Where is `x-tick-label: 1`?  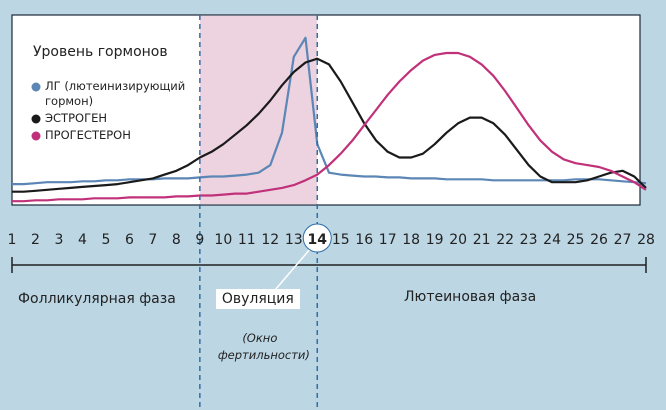 x-tick-label: 1 is located at coordinates (12, 240).